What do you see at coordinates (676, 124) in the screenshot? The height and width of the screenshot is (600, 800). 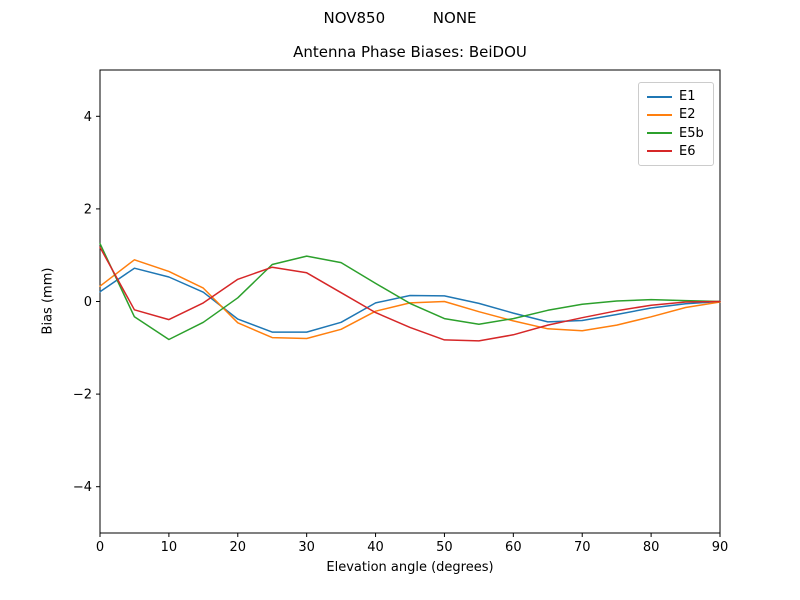 I see `legend: E1 E2 E5b E6` at bounding box center [676, 124].